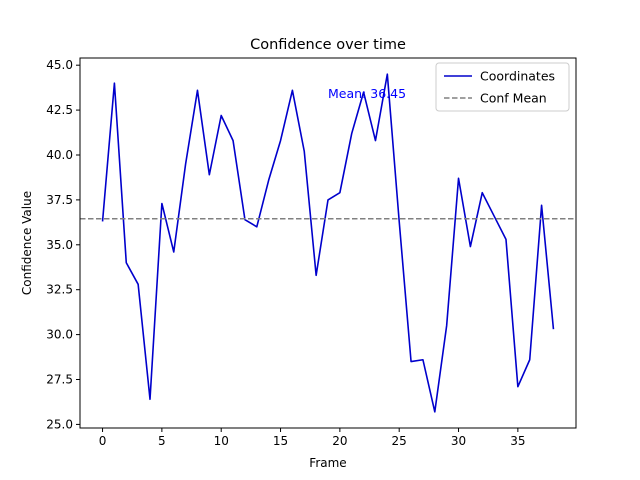 The image size is (640, 480). Describe the element at coordinates (103, 441) in the screenshot. I see `x-tick-label: 0` at that location.